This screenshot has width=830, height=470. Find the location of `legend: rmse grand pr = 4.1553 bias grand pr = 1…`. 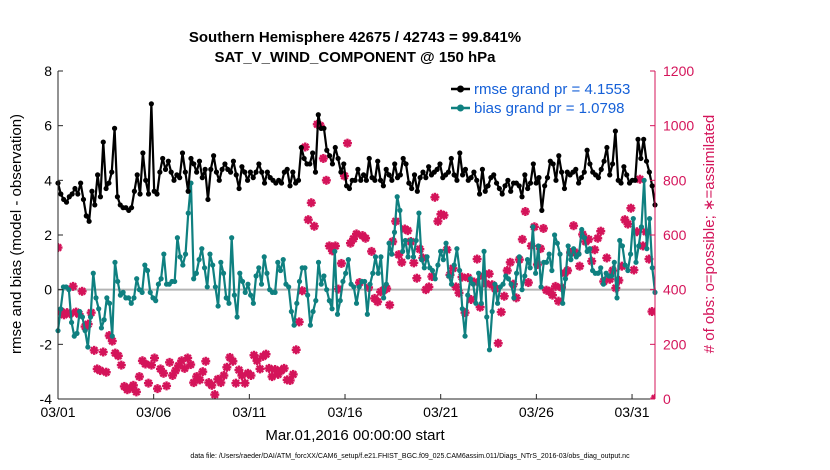

legend: rmse grand pr = 4.1553 bias grand pr = 1… is located at coordinates (543, 98).